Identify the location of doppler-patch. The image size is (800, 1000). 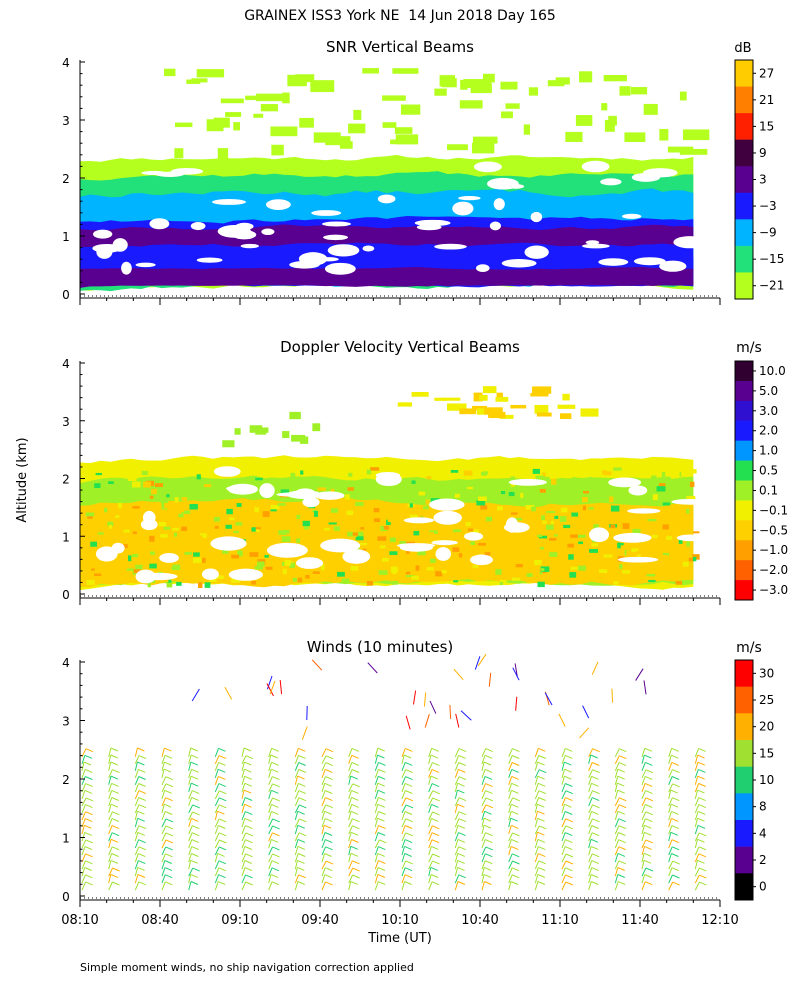
(502, 399).